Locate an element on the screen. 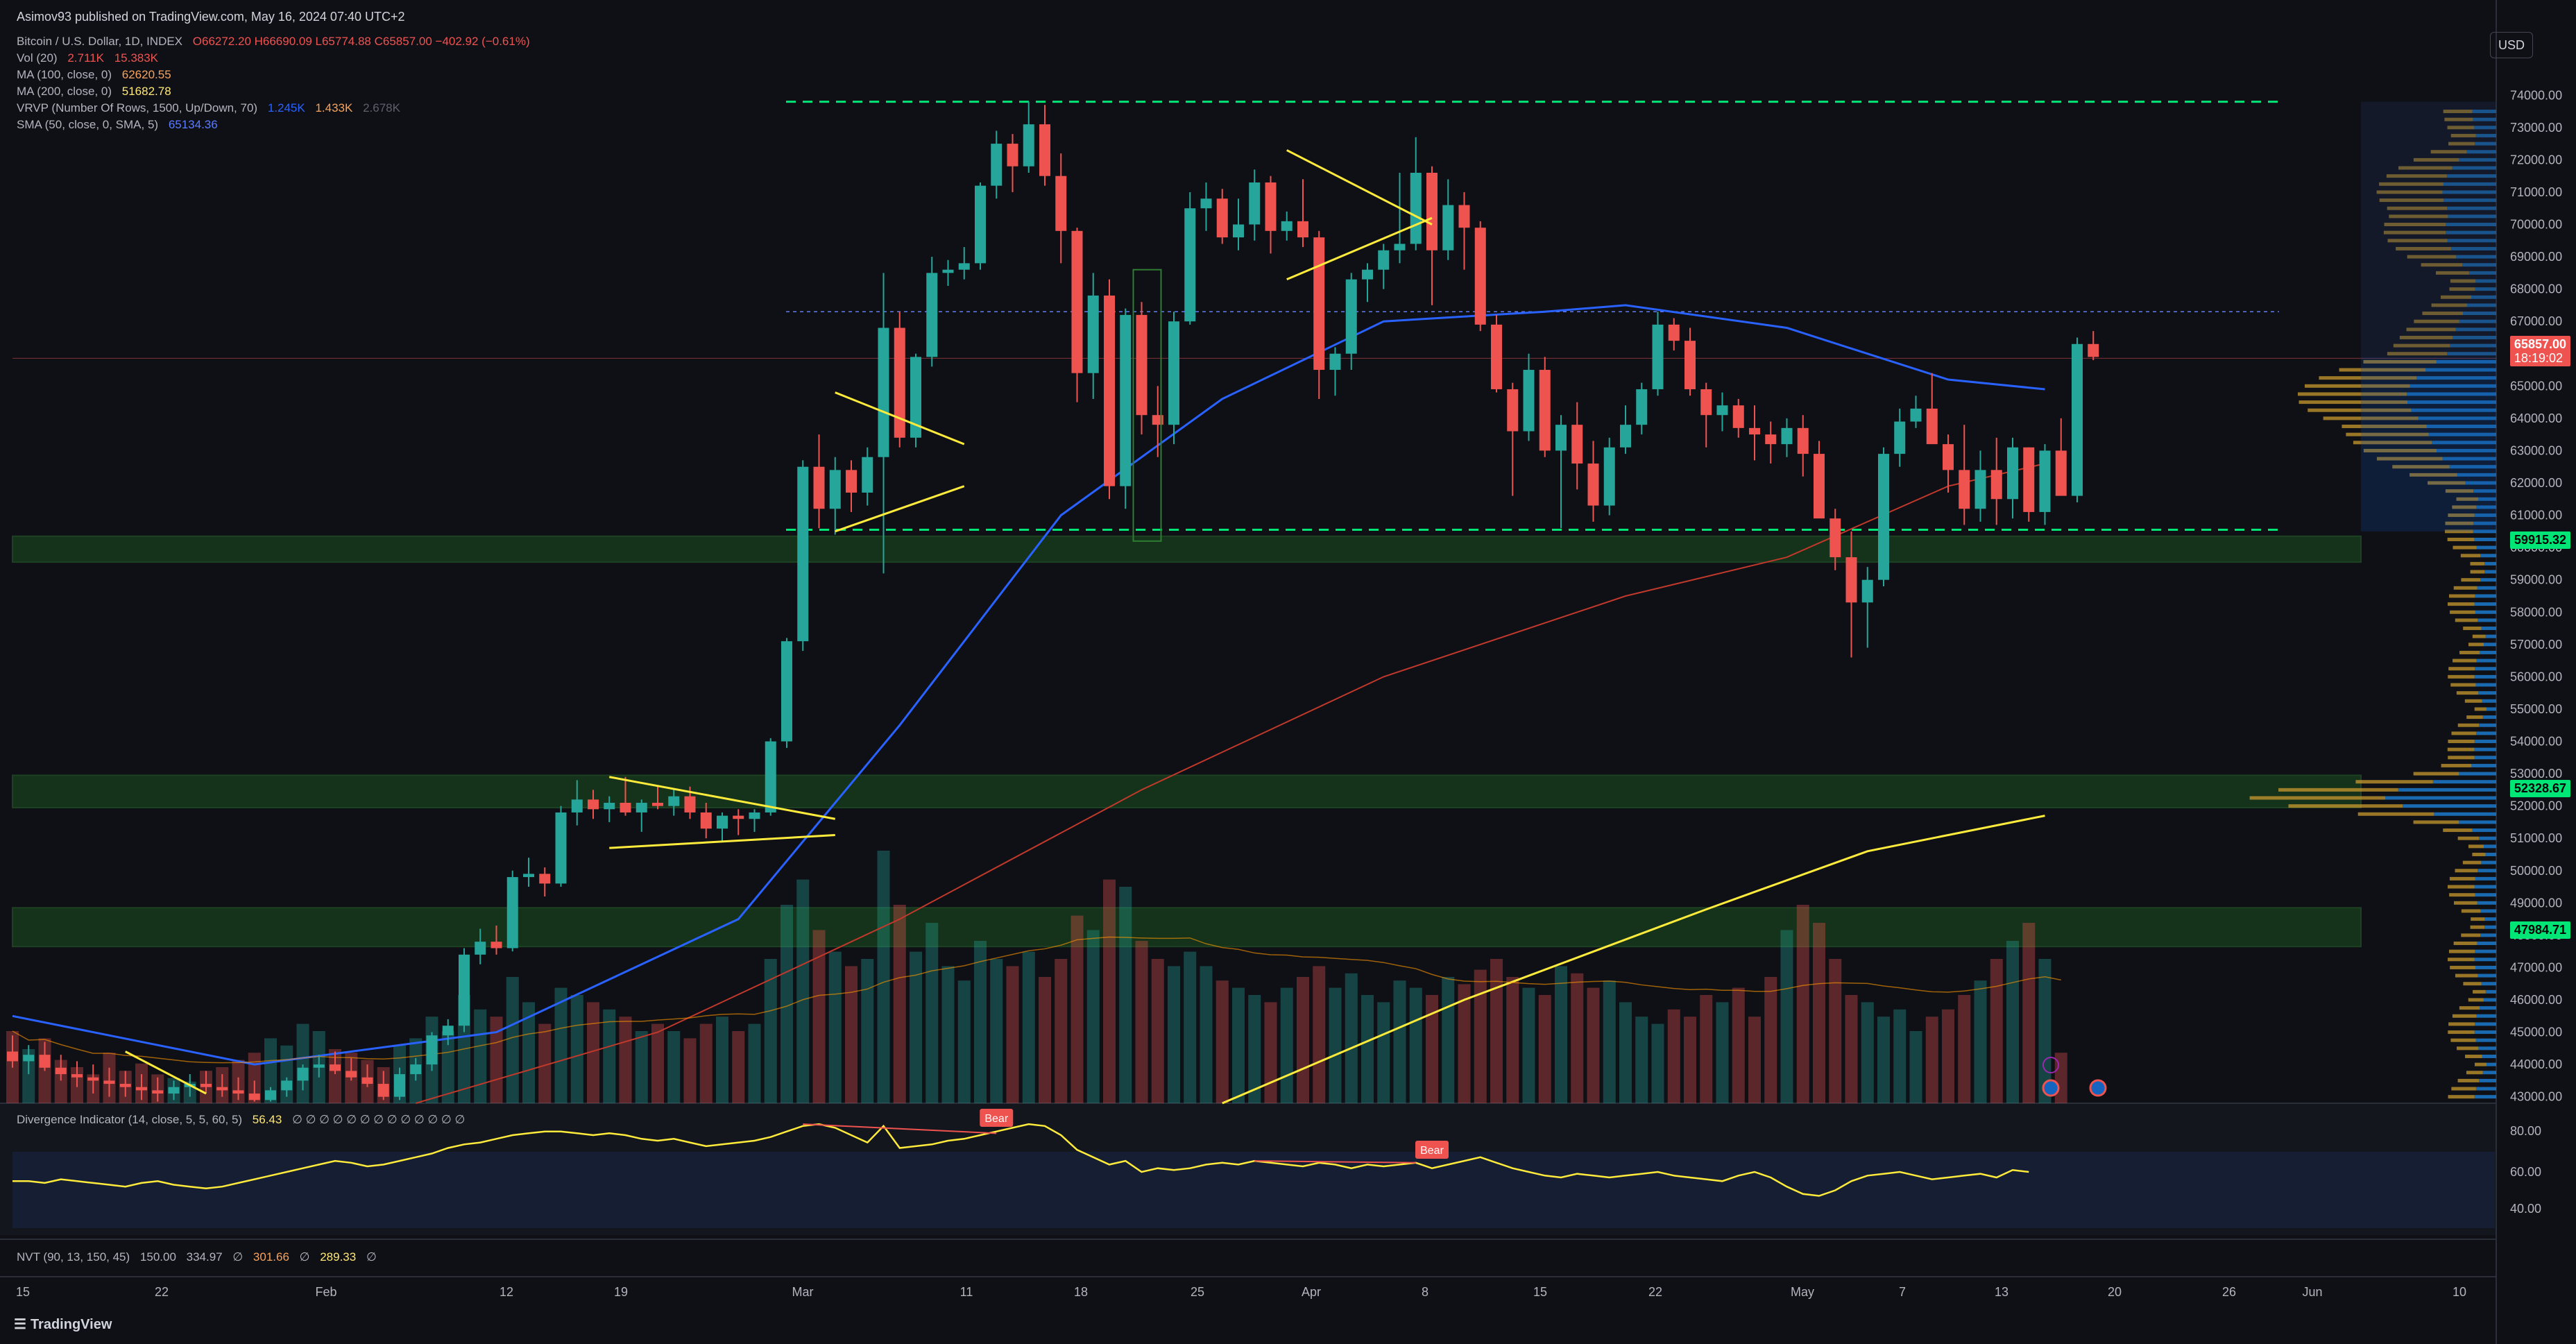 Image resolution: width=2576 pixels, height=1344 pixels. price-tick-label: 64000.00 is located at coordinates (2536, 418).